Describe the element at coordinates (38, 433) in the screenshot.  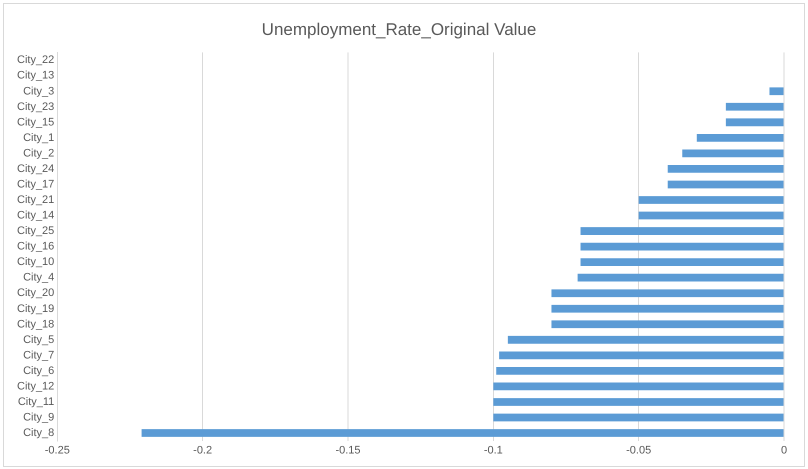
I see `y-tick-label: City_8` at that location.